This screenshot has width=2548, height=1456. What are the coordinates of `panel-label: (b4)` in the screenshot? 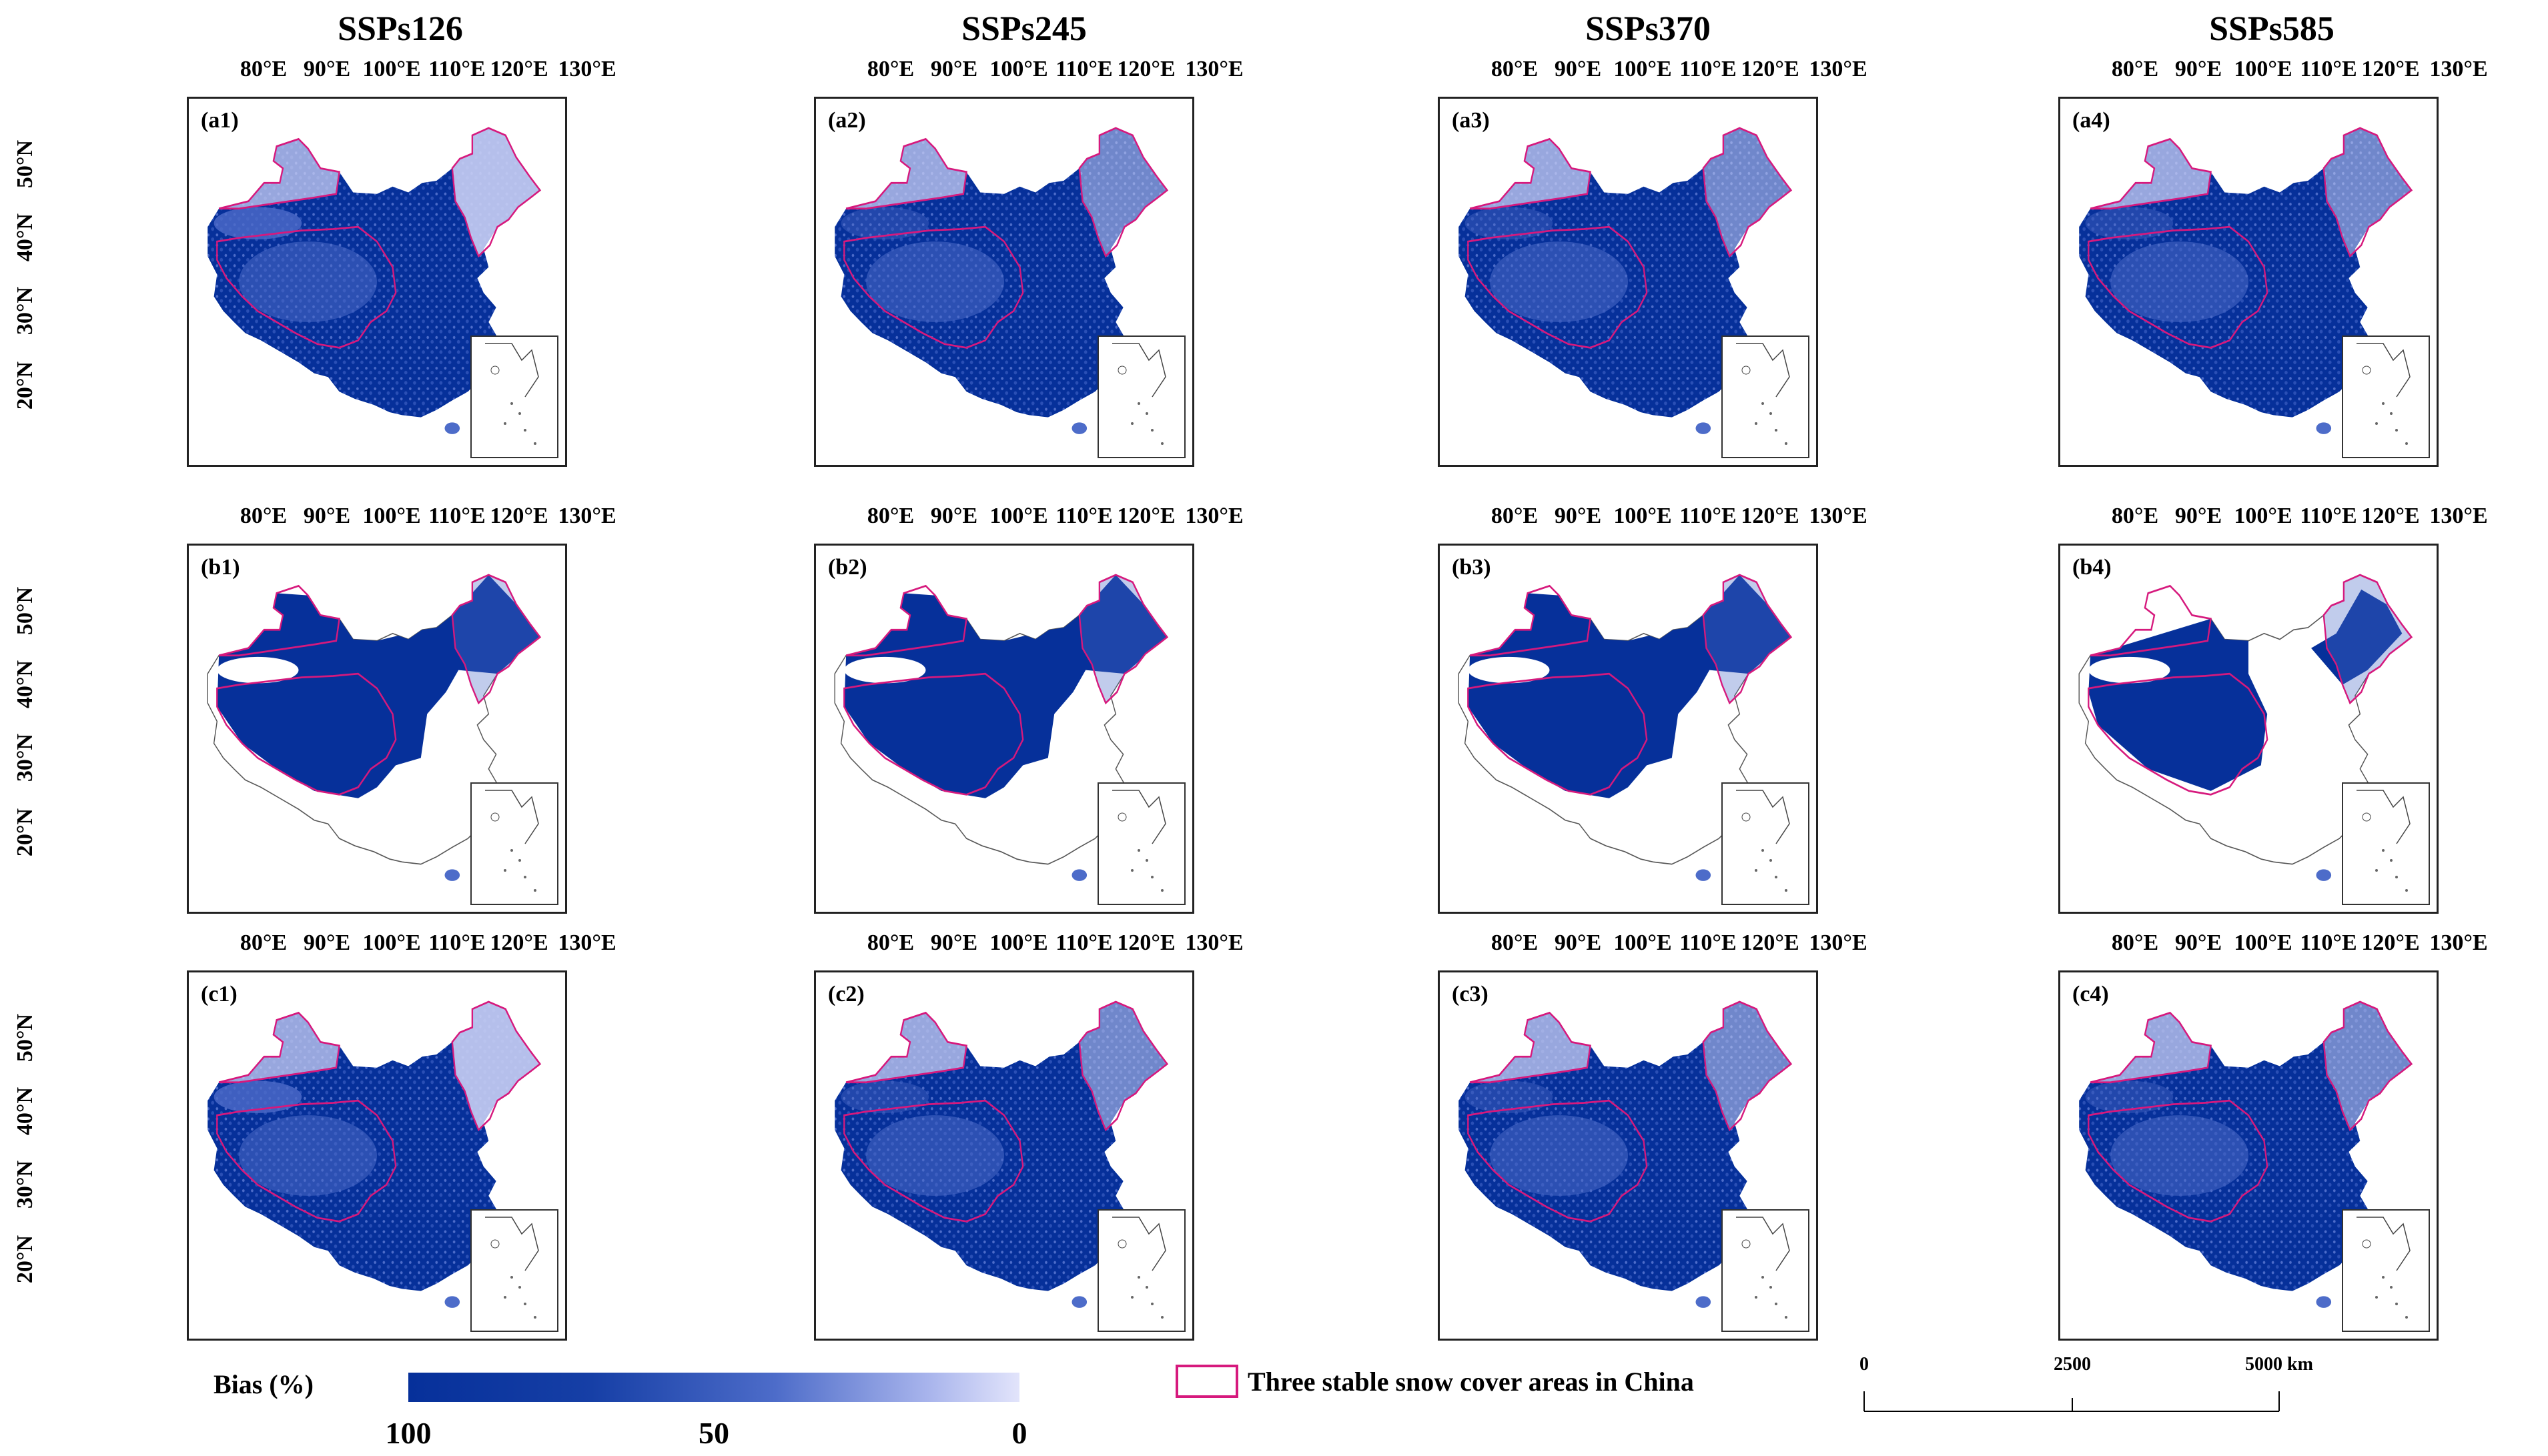 It's located at (2092, 567).